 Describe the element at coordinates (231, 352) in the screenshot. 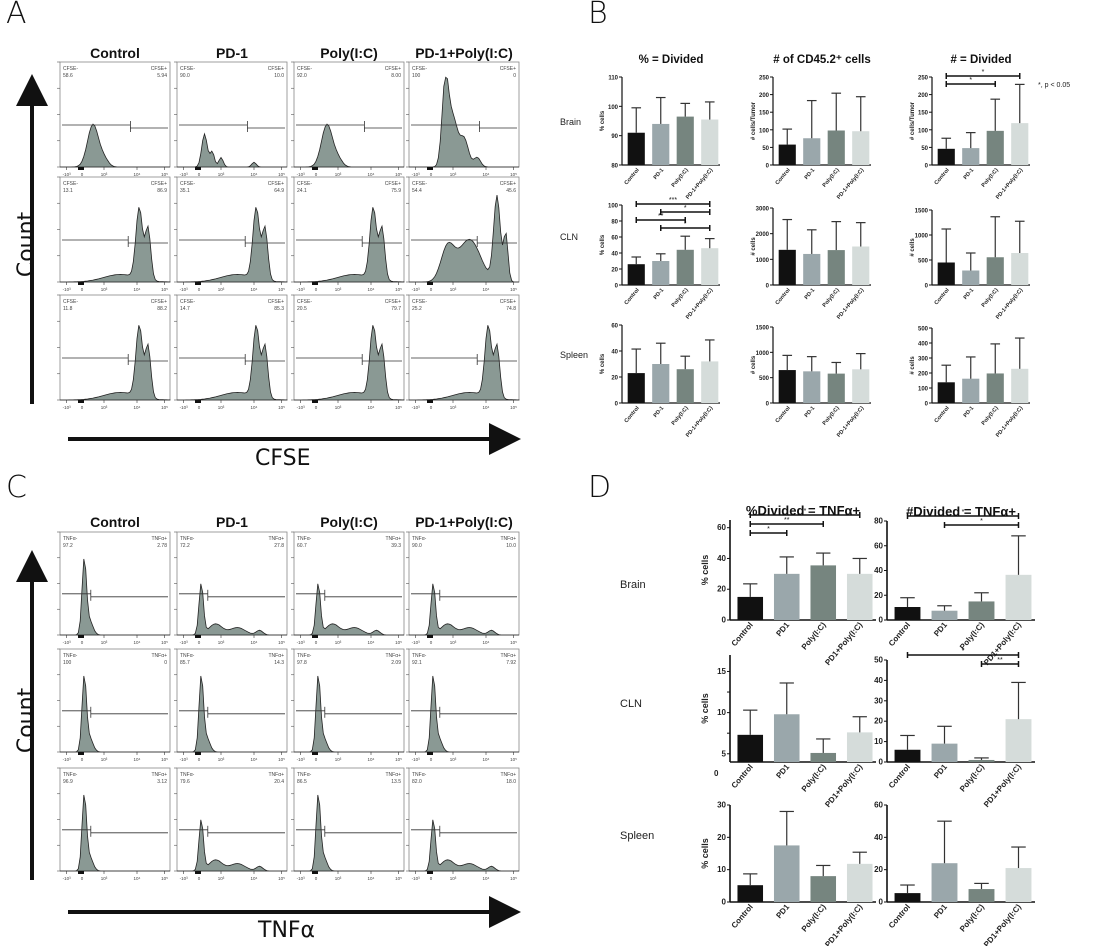

I see `histogram-plot: CFSE-14.7 CFSE+85.3 -10³ 0 10³ 10⁴ 10⁵` at that location.